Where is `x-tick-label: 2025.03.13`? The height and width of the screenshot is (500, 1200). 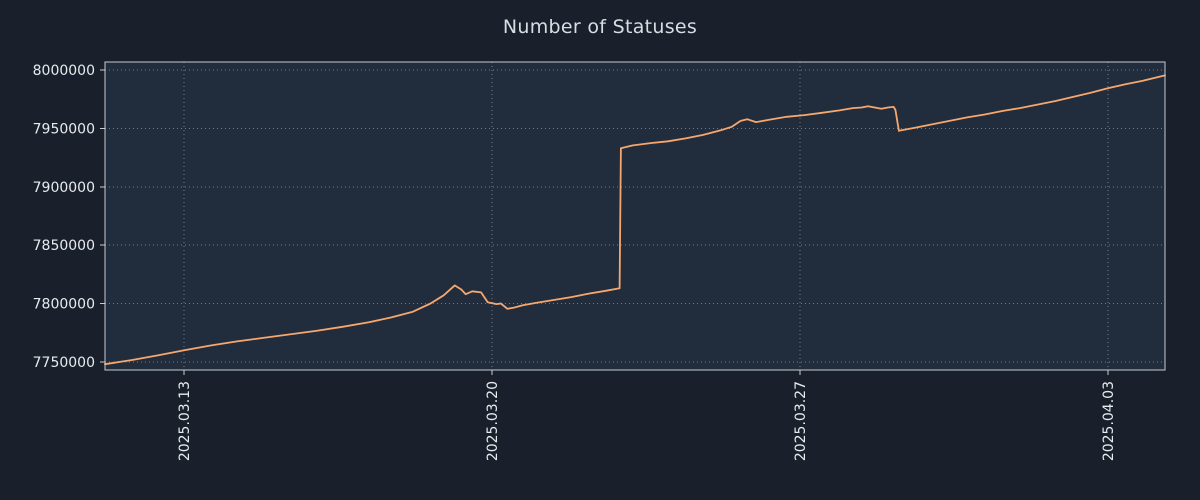
x-tick-label: 2025.03.13 is located at coordinates (185, 421).